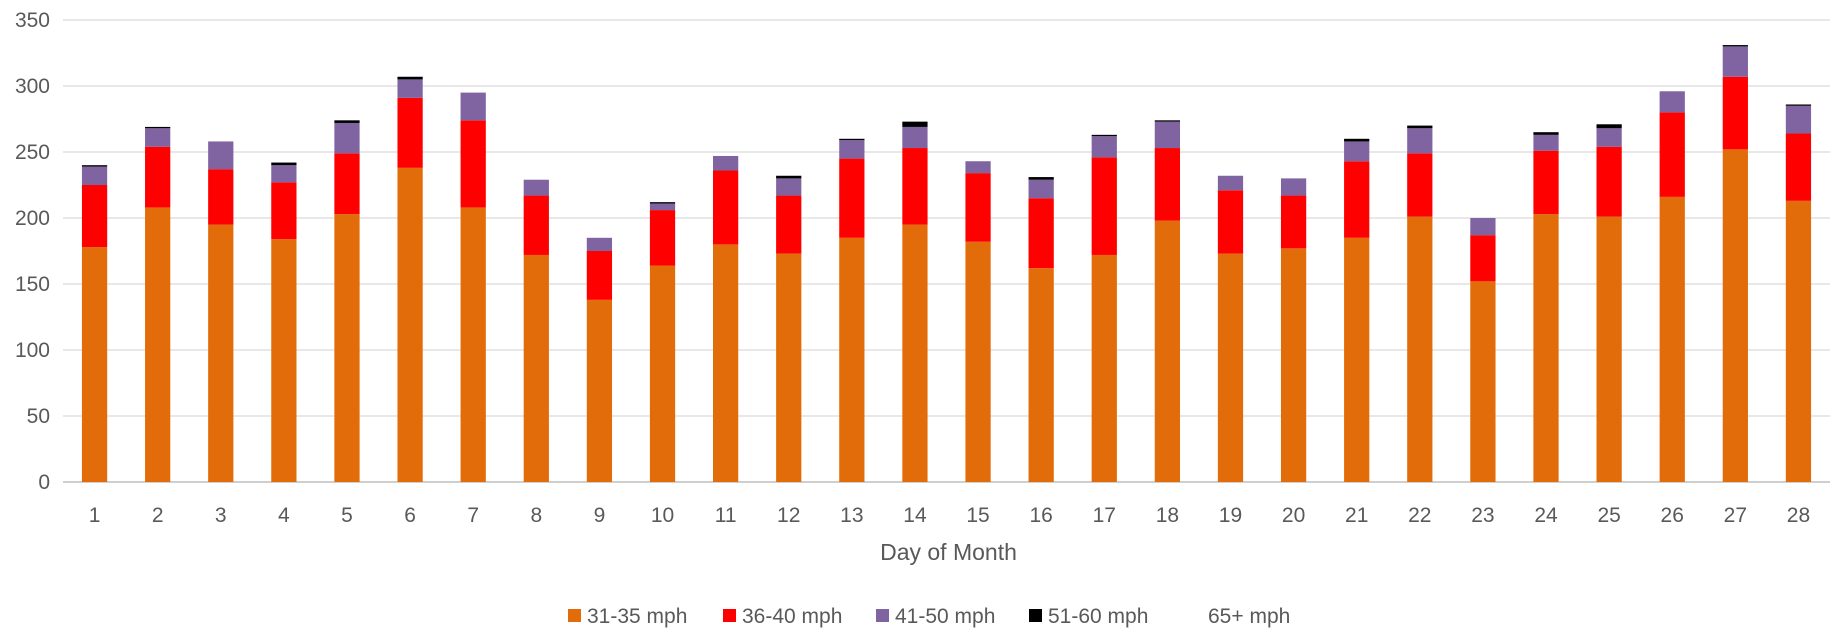  I want to click on x-tick-label: 16, so click(1040, 515).